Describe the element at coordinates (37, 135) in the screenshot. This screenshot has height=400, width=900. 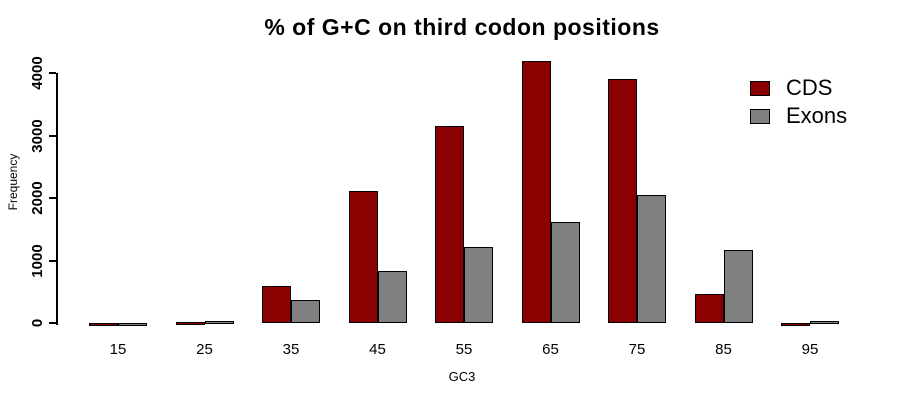
I see `y-tick-label: 3000` at that location.